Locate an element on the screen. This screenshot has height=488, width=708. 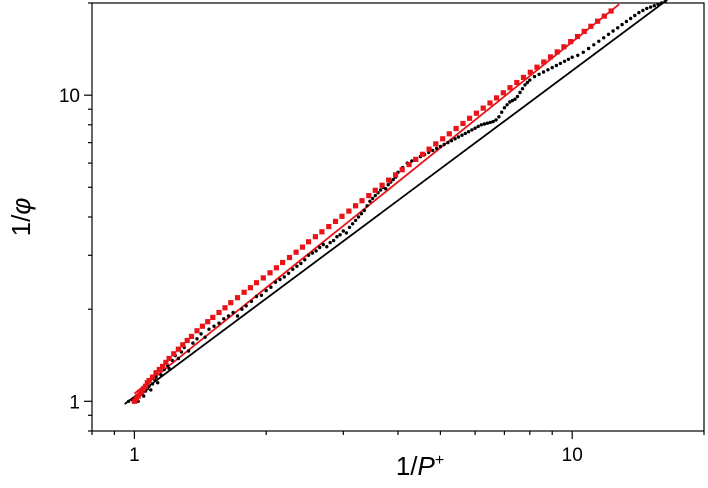
x-tick-label: 10 is located at coordinates (572, 455).